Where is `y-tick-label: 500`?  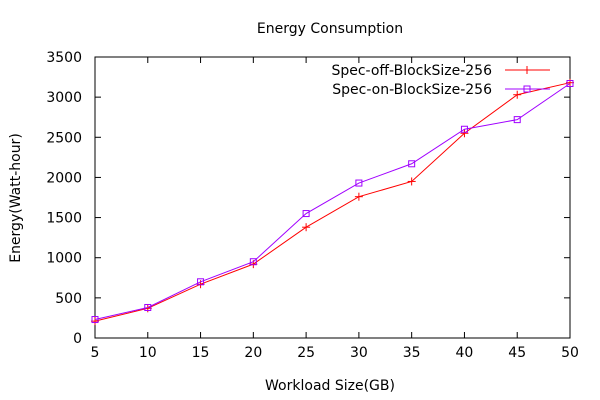 y-tick-label: 500 is located at coordinates (68, 299).